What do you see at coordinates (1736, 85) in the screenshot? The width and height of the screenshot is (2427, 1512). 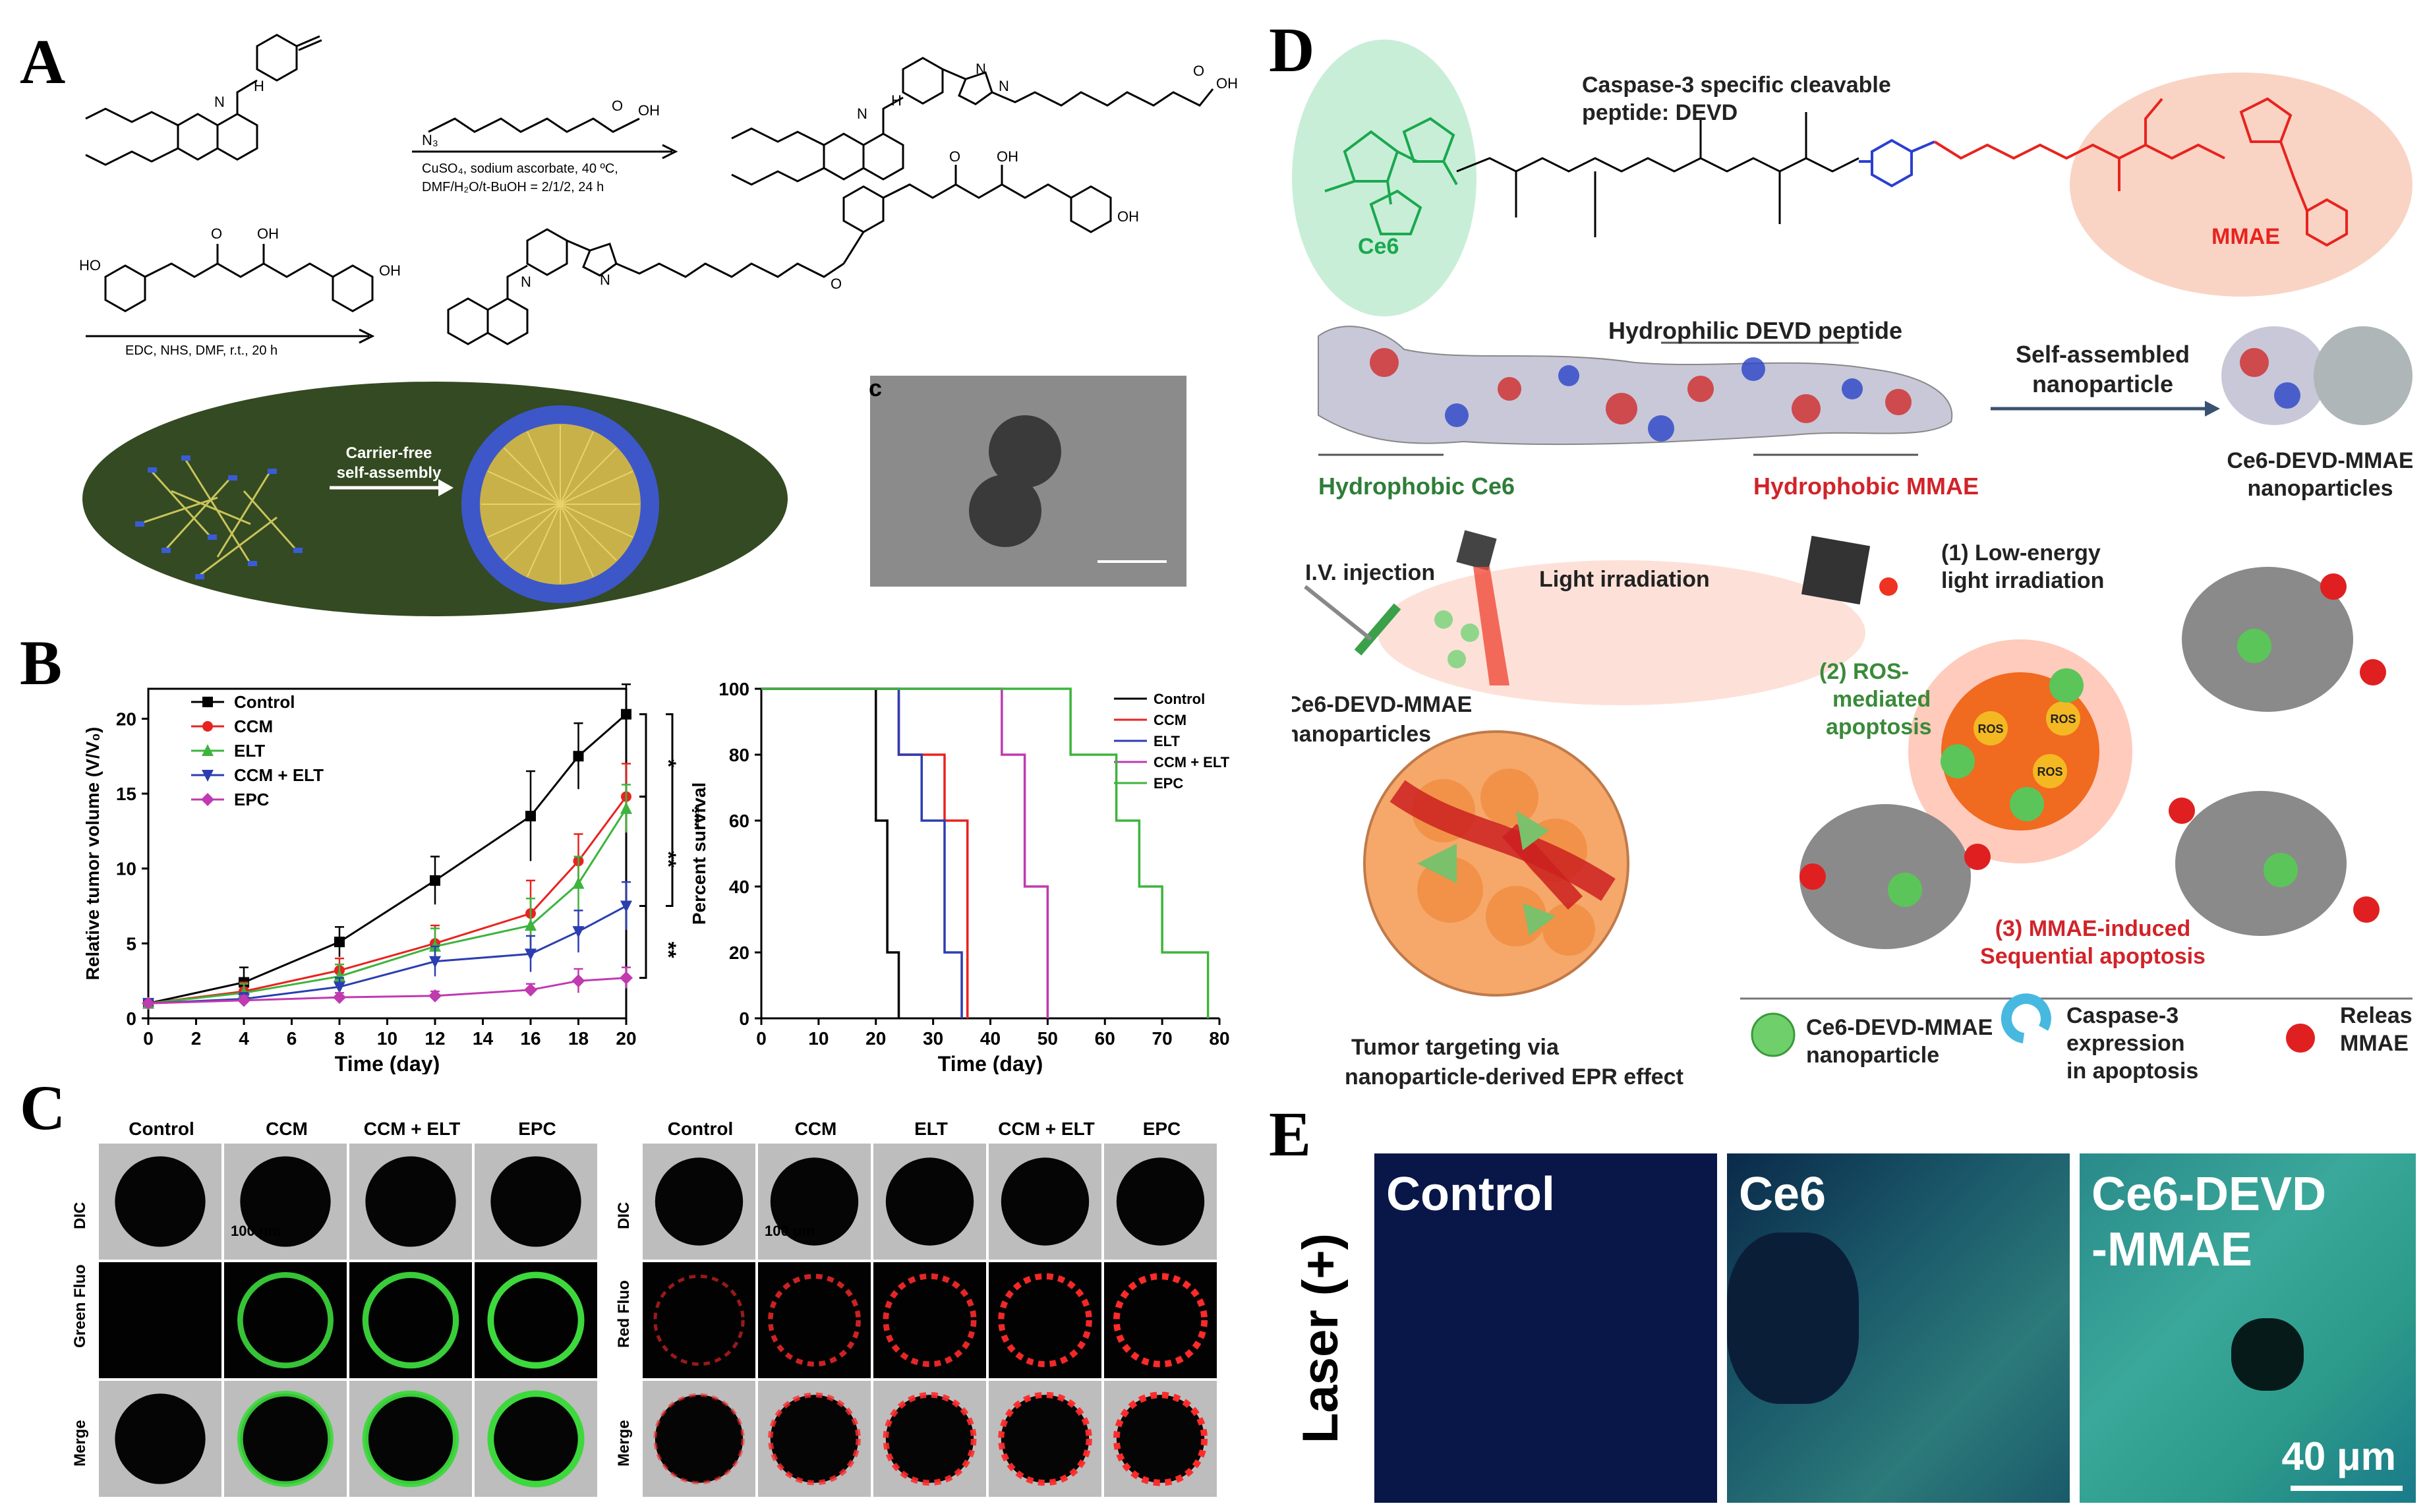 I see `peptide-title-1: Caspase-3 specific cleavable` at bounding box center [1736, 85].